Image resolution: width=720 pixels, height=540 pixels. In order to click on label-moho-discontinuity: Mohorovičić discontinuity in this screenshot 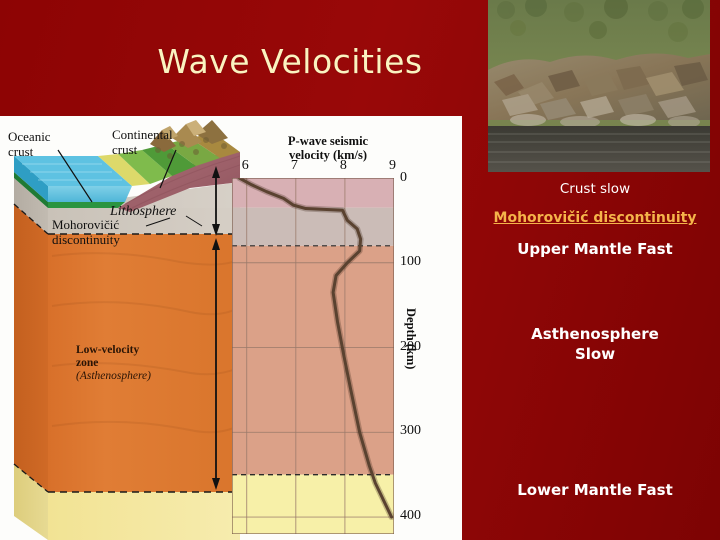, I will do `click(86, 232)`.